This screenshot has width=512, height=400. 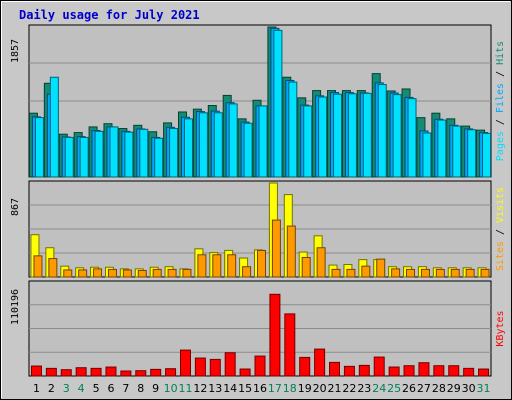 What do you see at coordinates (185, 388) in the screenshot?
I see `x-tick-label-day-11: 11` at bounding box center [185, 388].